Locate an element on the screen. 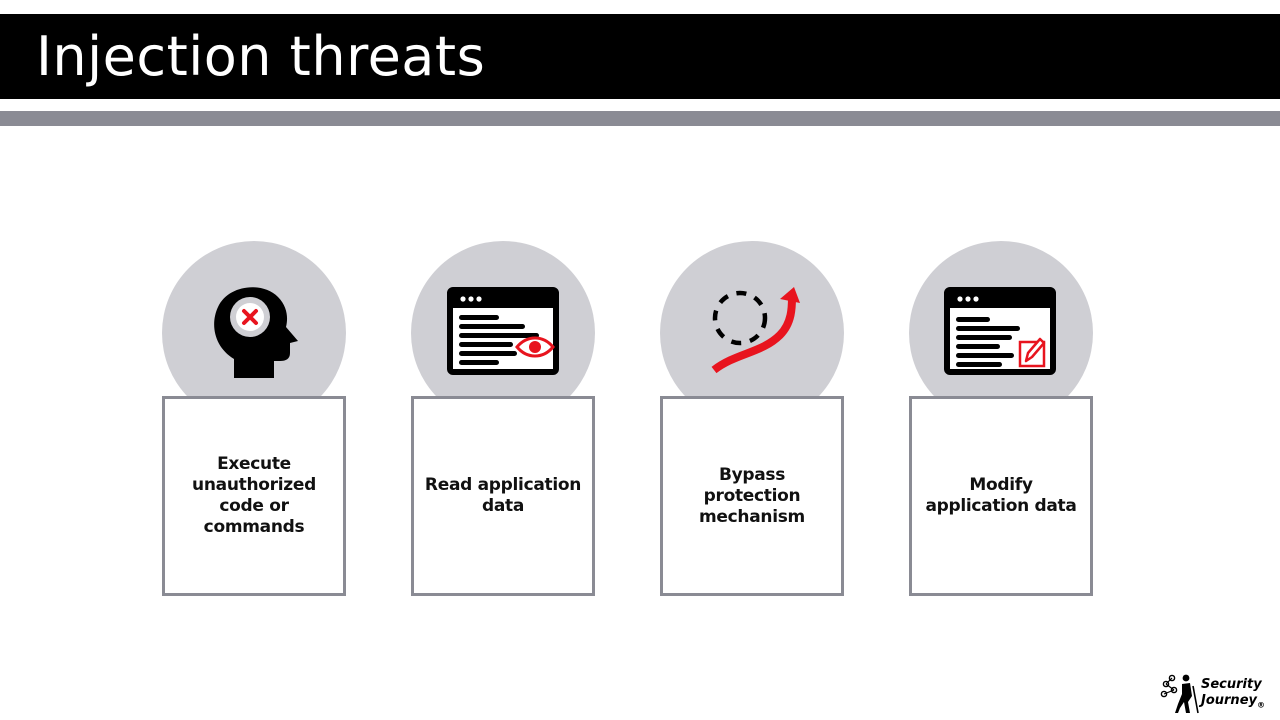 Image resolution: width=1280 pixels, height=720 pixels. title-bar: Injection threats is located at coordinates (640, 56).